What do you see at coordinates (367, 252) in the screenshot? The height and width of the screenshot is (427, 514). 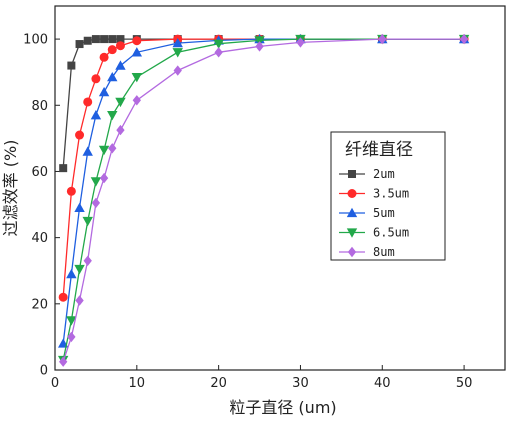 I see `legend-item: 8um` at bounding box center [367, 252].